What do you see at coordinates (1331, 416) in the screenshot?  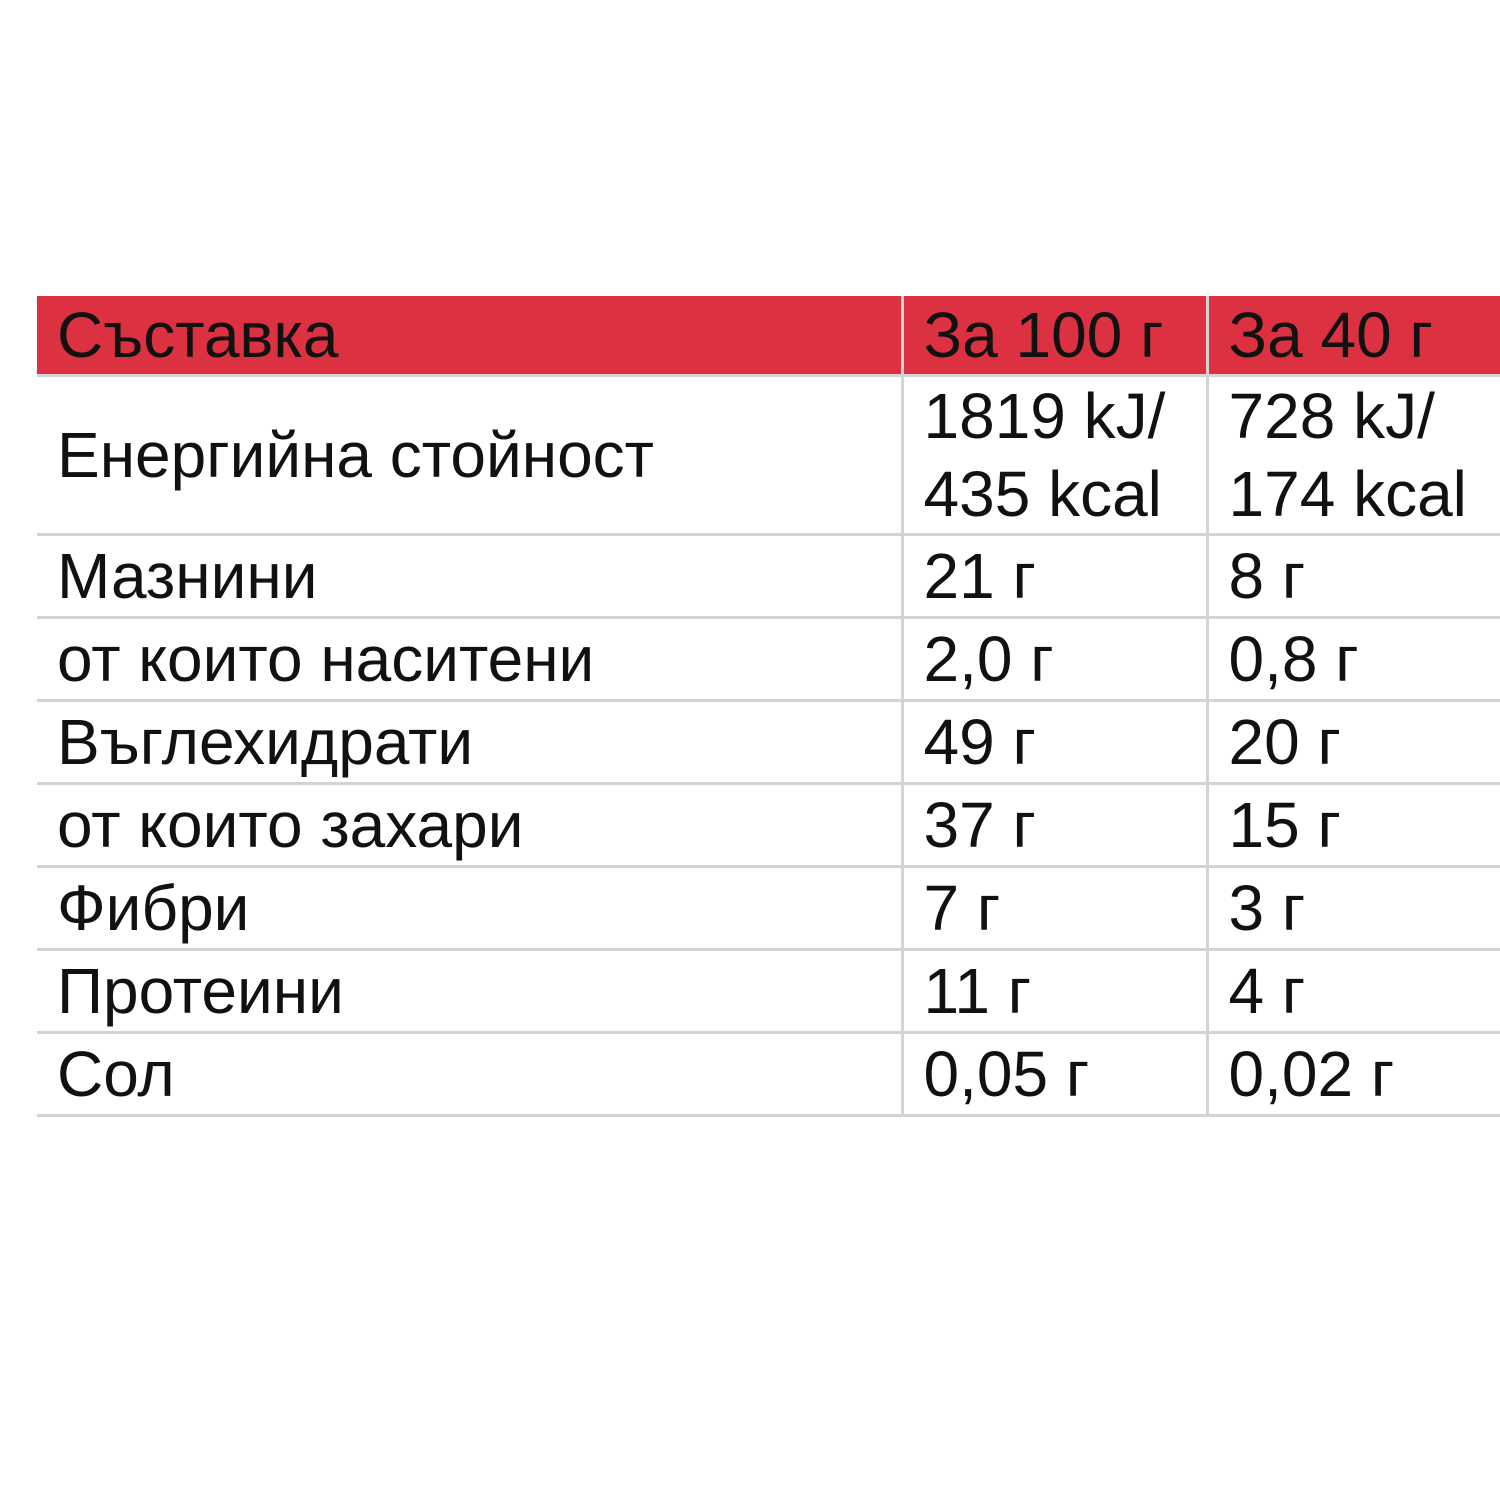 I see `cell-line: 728 kJ/` at bounding box center [1331, 416].